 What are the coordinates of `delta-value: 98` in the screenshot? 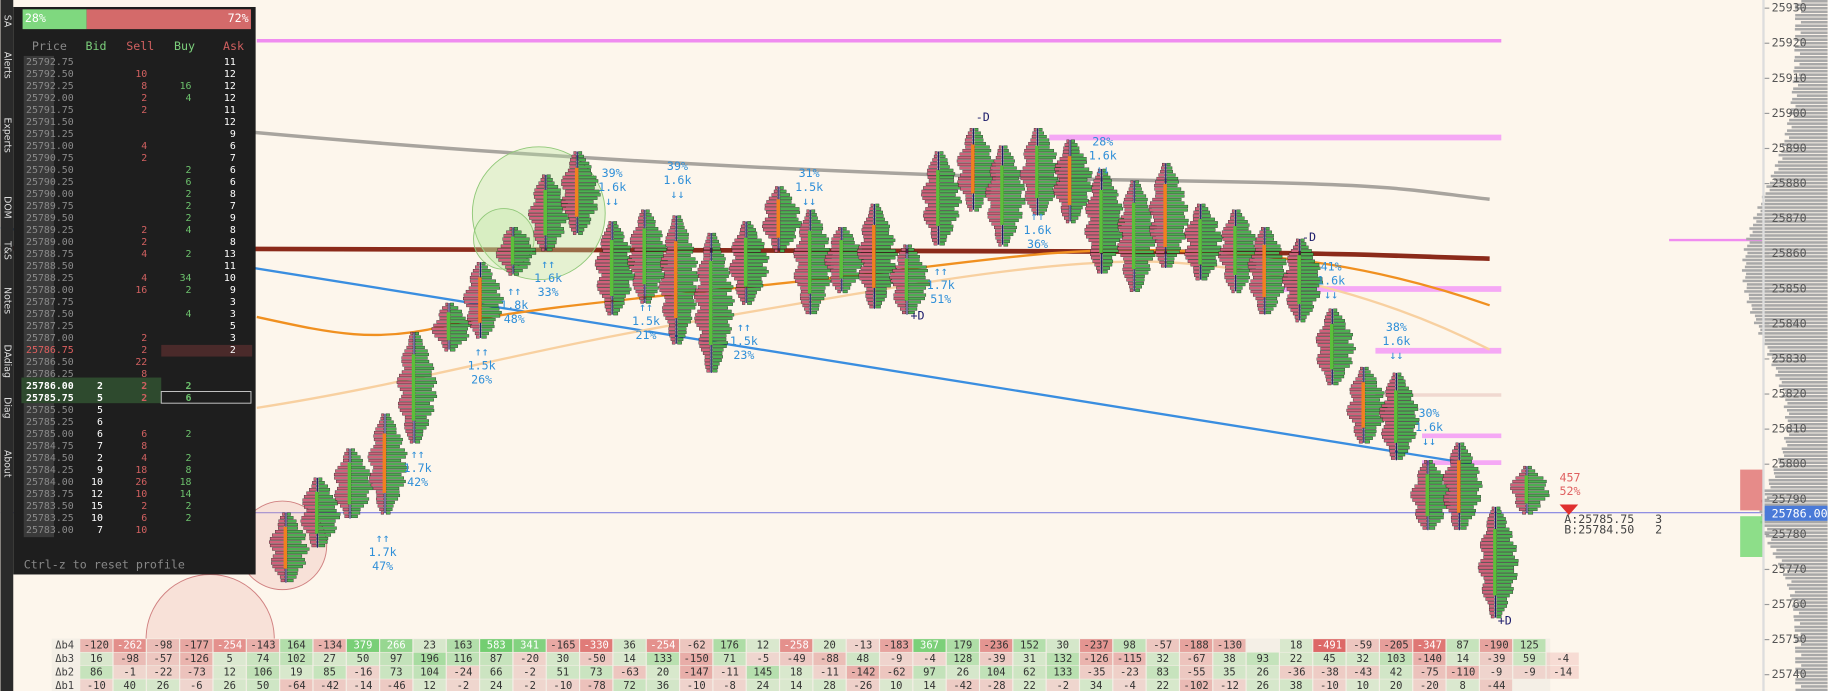 It's located at (1129, 646).